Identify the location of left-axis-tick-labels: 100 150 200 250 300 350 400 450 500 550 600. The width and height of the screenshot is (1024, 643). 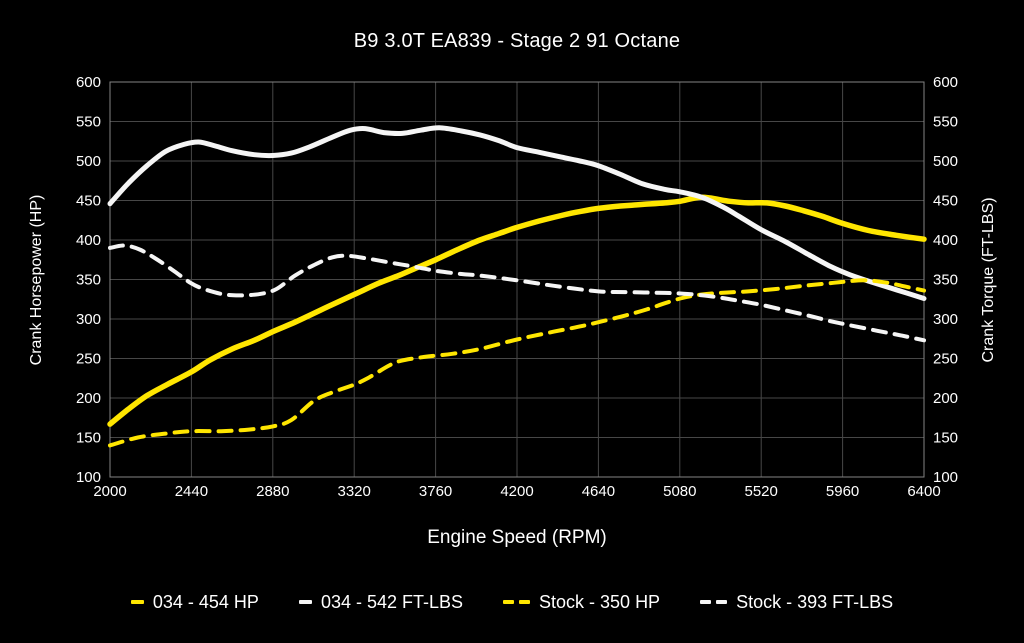
(88, 280).